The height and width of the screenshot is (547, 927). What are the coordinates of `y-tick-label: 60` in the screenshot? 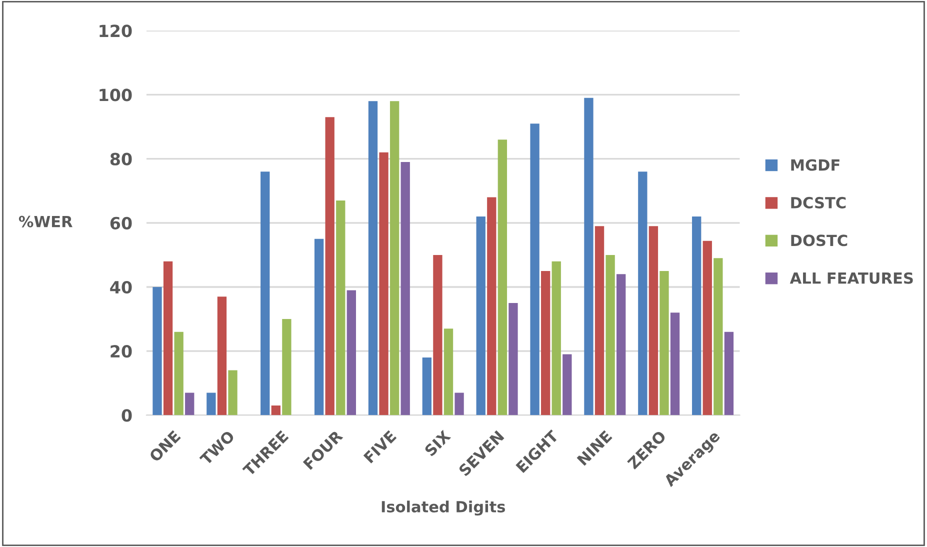 It's located at (121, 223).